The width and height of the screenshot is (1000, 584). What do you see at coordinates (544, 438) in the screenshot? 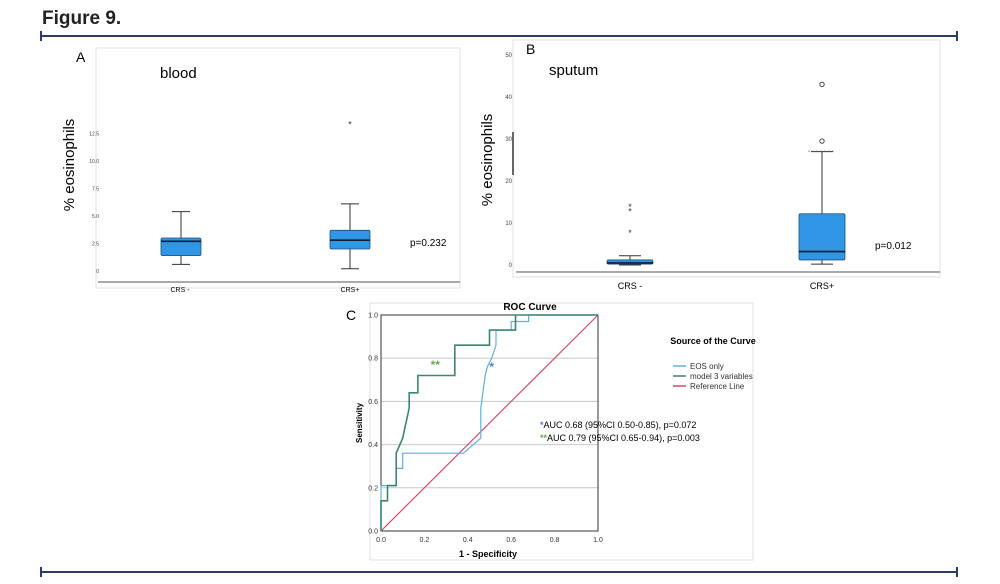
I see `auc-mark-model: **` at bounding box center [544, 438].